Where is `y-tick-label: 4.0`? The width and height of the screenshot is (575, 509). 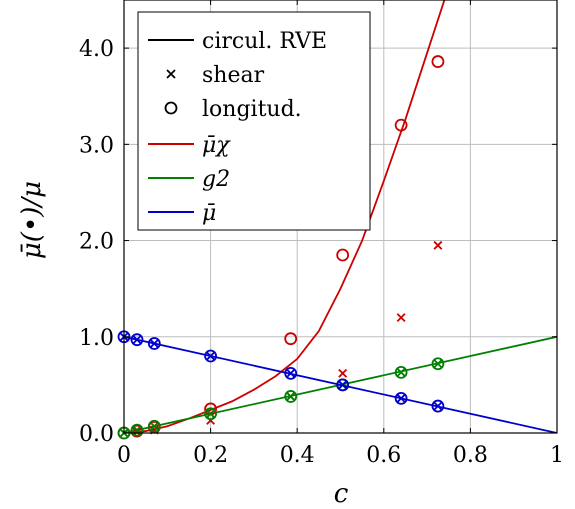 y-tick-label: 4.0 is located at coordinates (96, 49).